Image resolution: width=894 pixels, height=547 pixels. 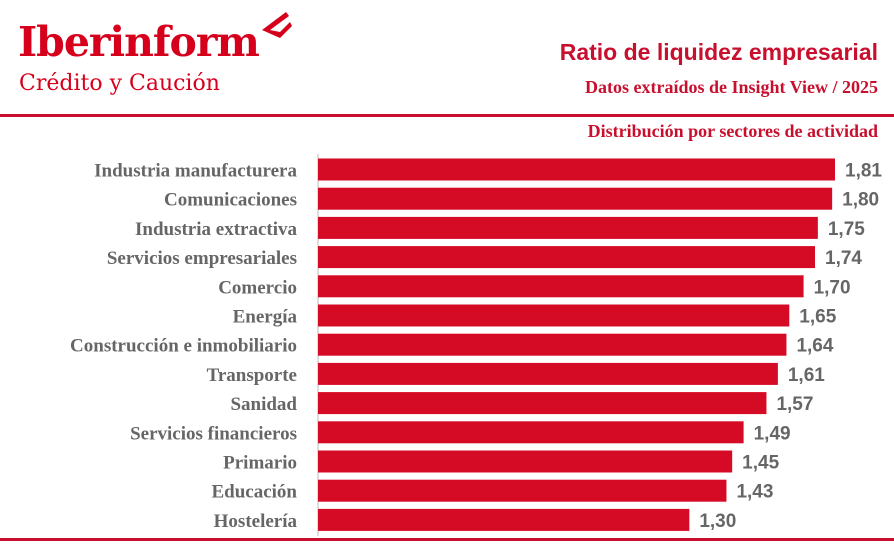 What do you see at coordinates (254, 492) in the screenshot?
I see `category-label: Educación` at bounding box center [254, 492].